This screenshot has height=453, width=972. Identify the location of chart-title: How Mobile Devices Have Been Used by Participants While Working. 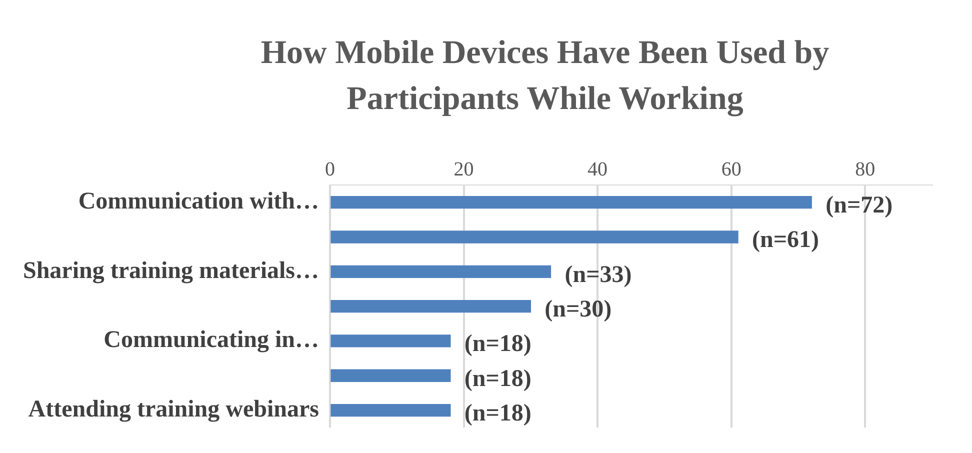
(545, 76).